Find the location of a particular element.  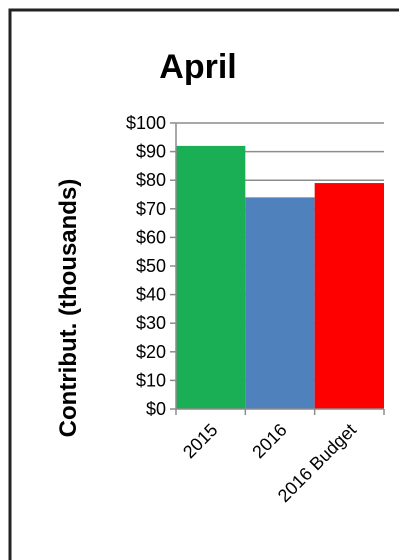

y-tick-label: $0 is located at coordinates (156, 409).